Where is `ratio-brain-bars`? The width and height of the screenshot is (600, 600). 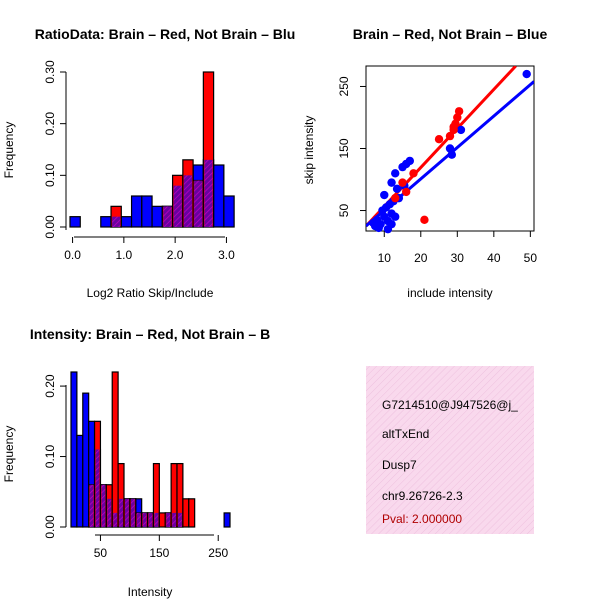
ratio-brain-bars is located at coordinates (162, 149).